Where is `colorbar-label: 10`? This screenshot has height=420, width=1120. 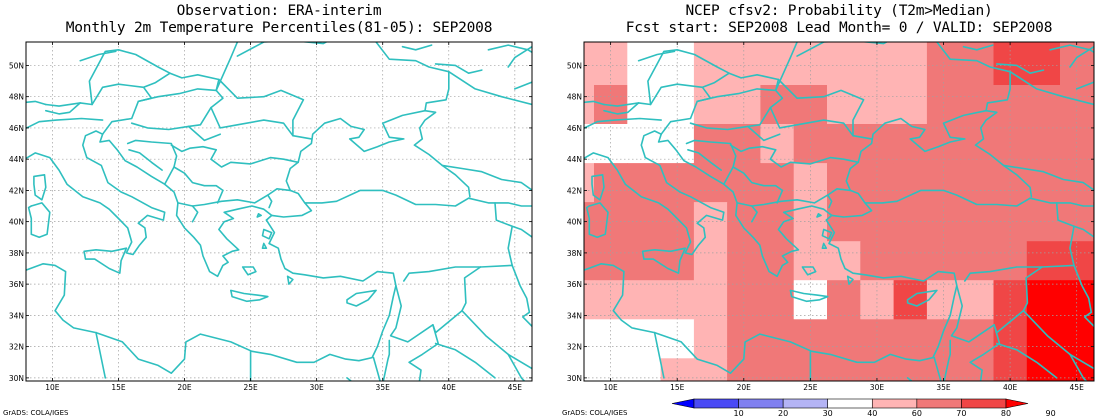
colorbar-label: 10 is located at coordinates (739, 413).